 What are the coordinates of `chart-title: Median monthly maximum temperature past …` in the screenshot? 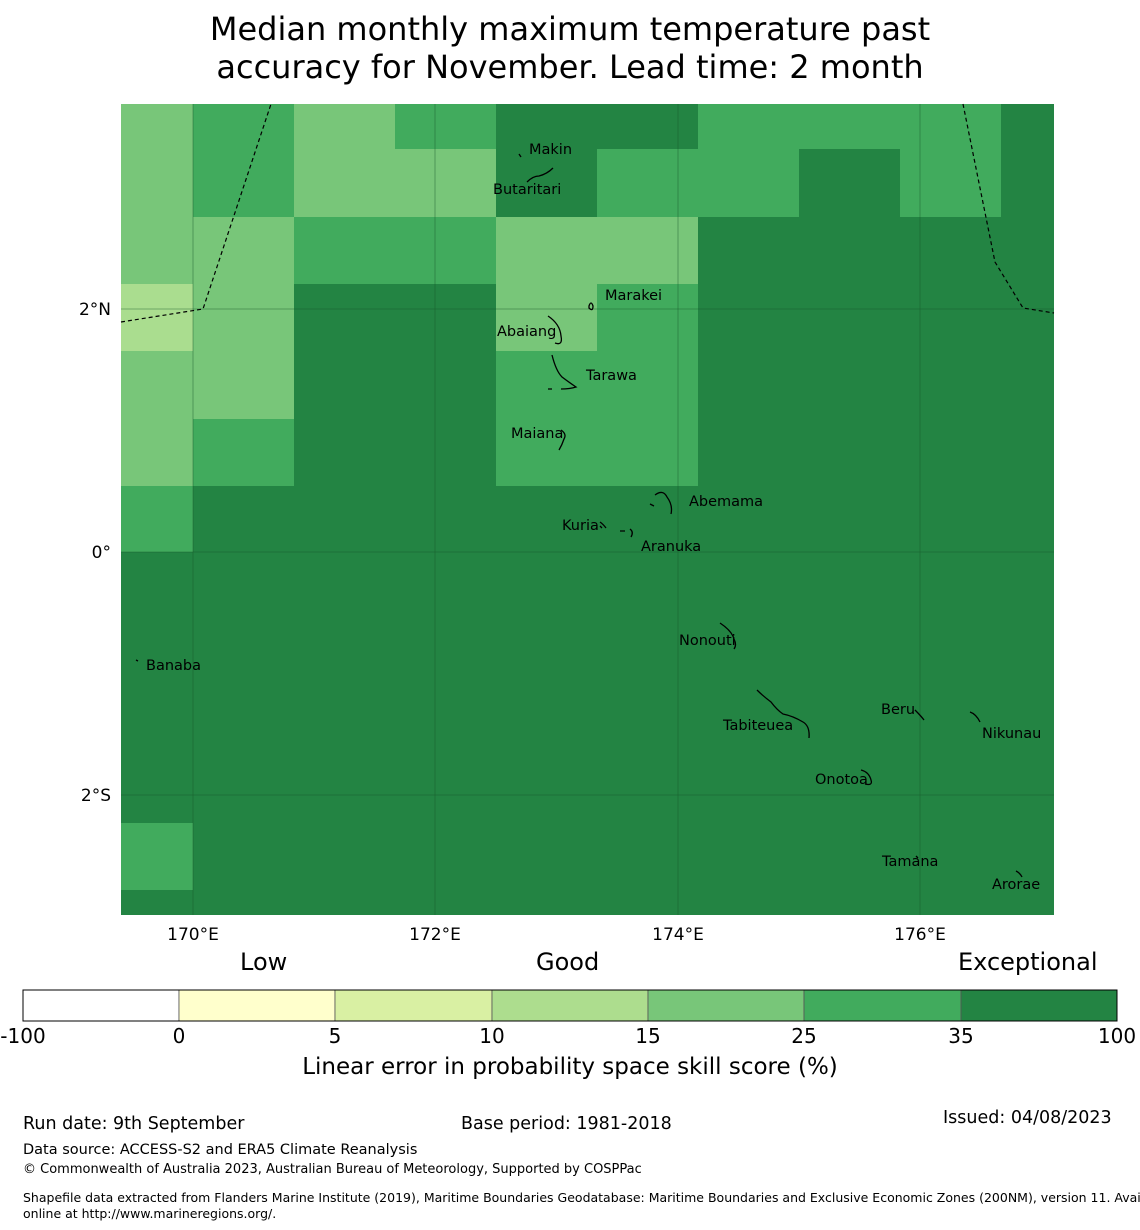 It's located at (570, 48).